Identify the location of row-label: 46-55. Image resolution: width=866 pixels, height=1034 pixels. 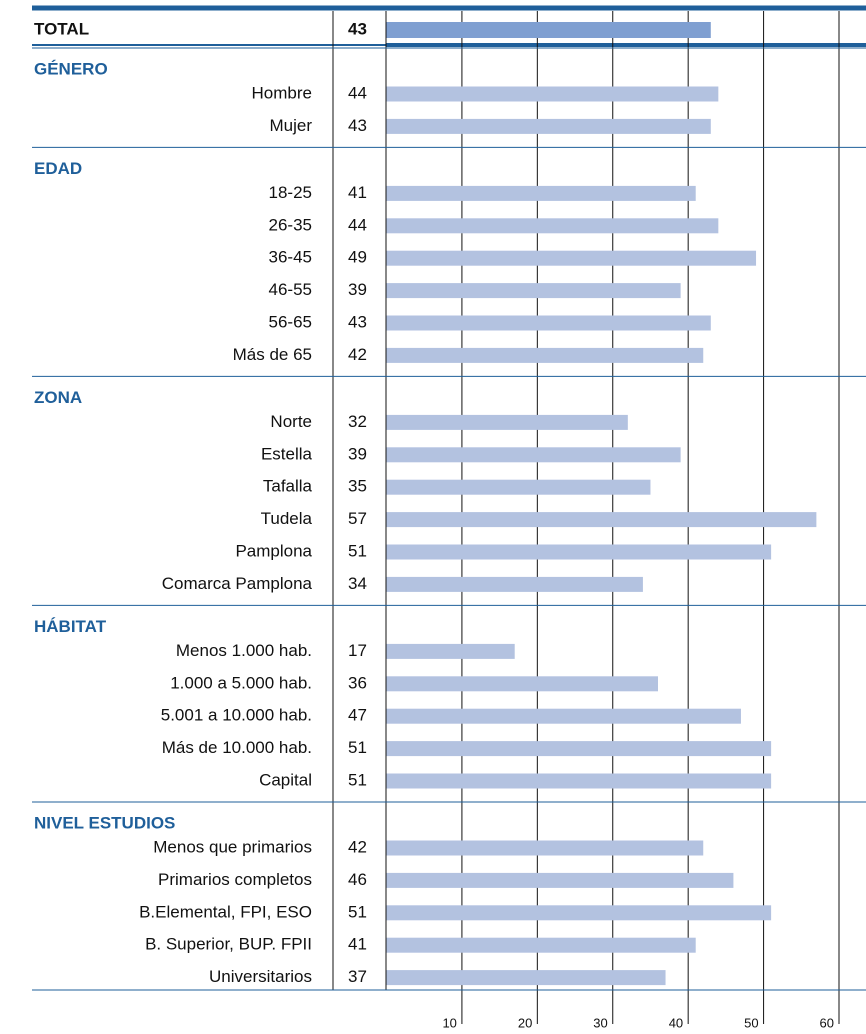
(290, 289).